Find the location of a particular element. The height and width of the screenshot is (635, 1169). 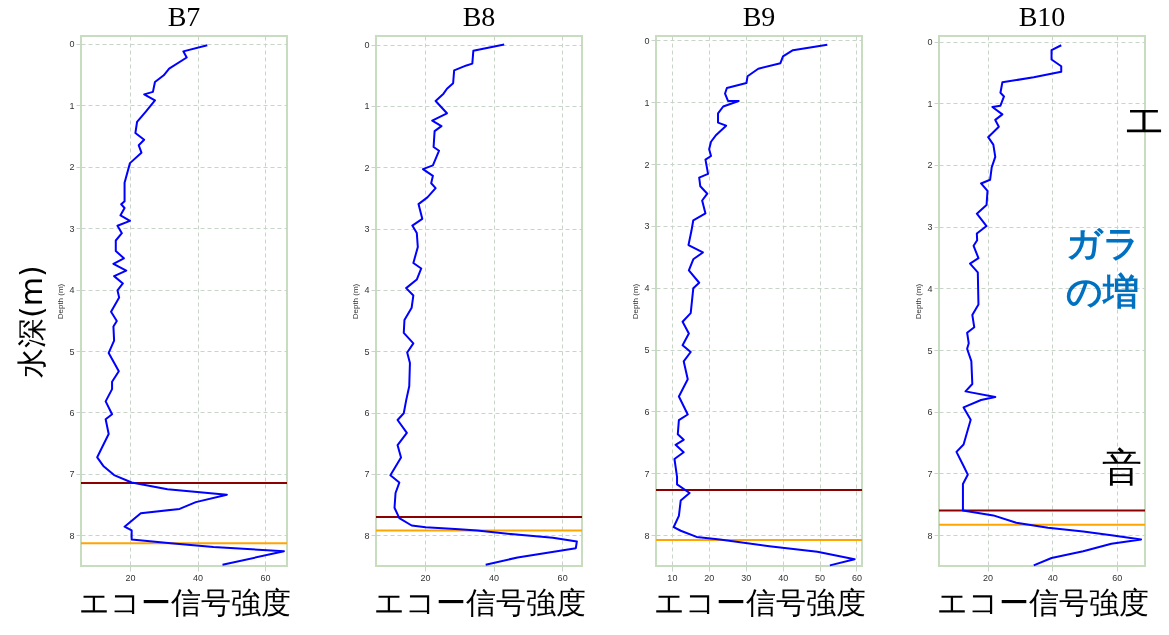

x-tick-label: 50 is located at coordinates (820, 577).